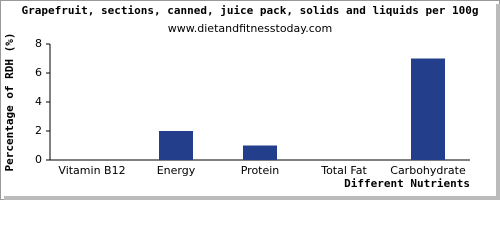  I want to click on x-tick-label: Energy, so click(176, 170).